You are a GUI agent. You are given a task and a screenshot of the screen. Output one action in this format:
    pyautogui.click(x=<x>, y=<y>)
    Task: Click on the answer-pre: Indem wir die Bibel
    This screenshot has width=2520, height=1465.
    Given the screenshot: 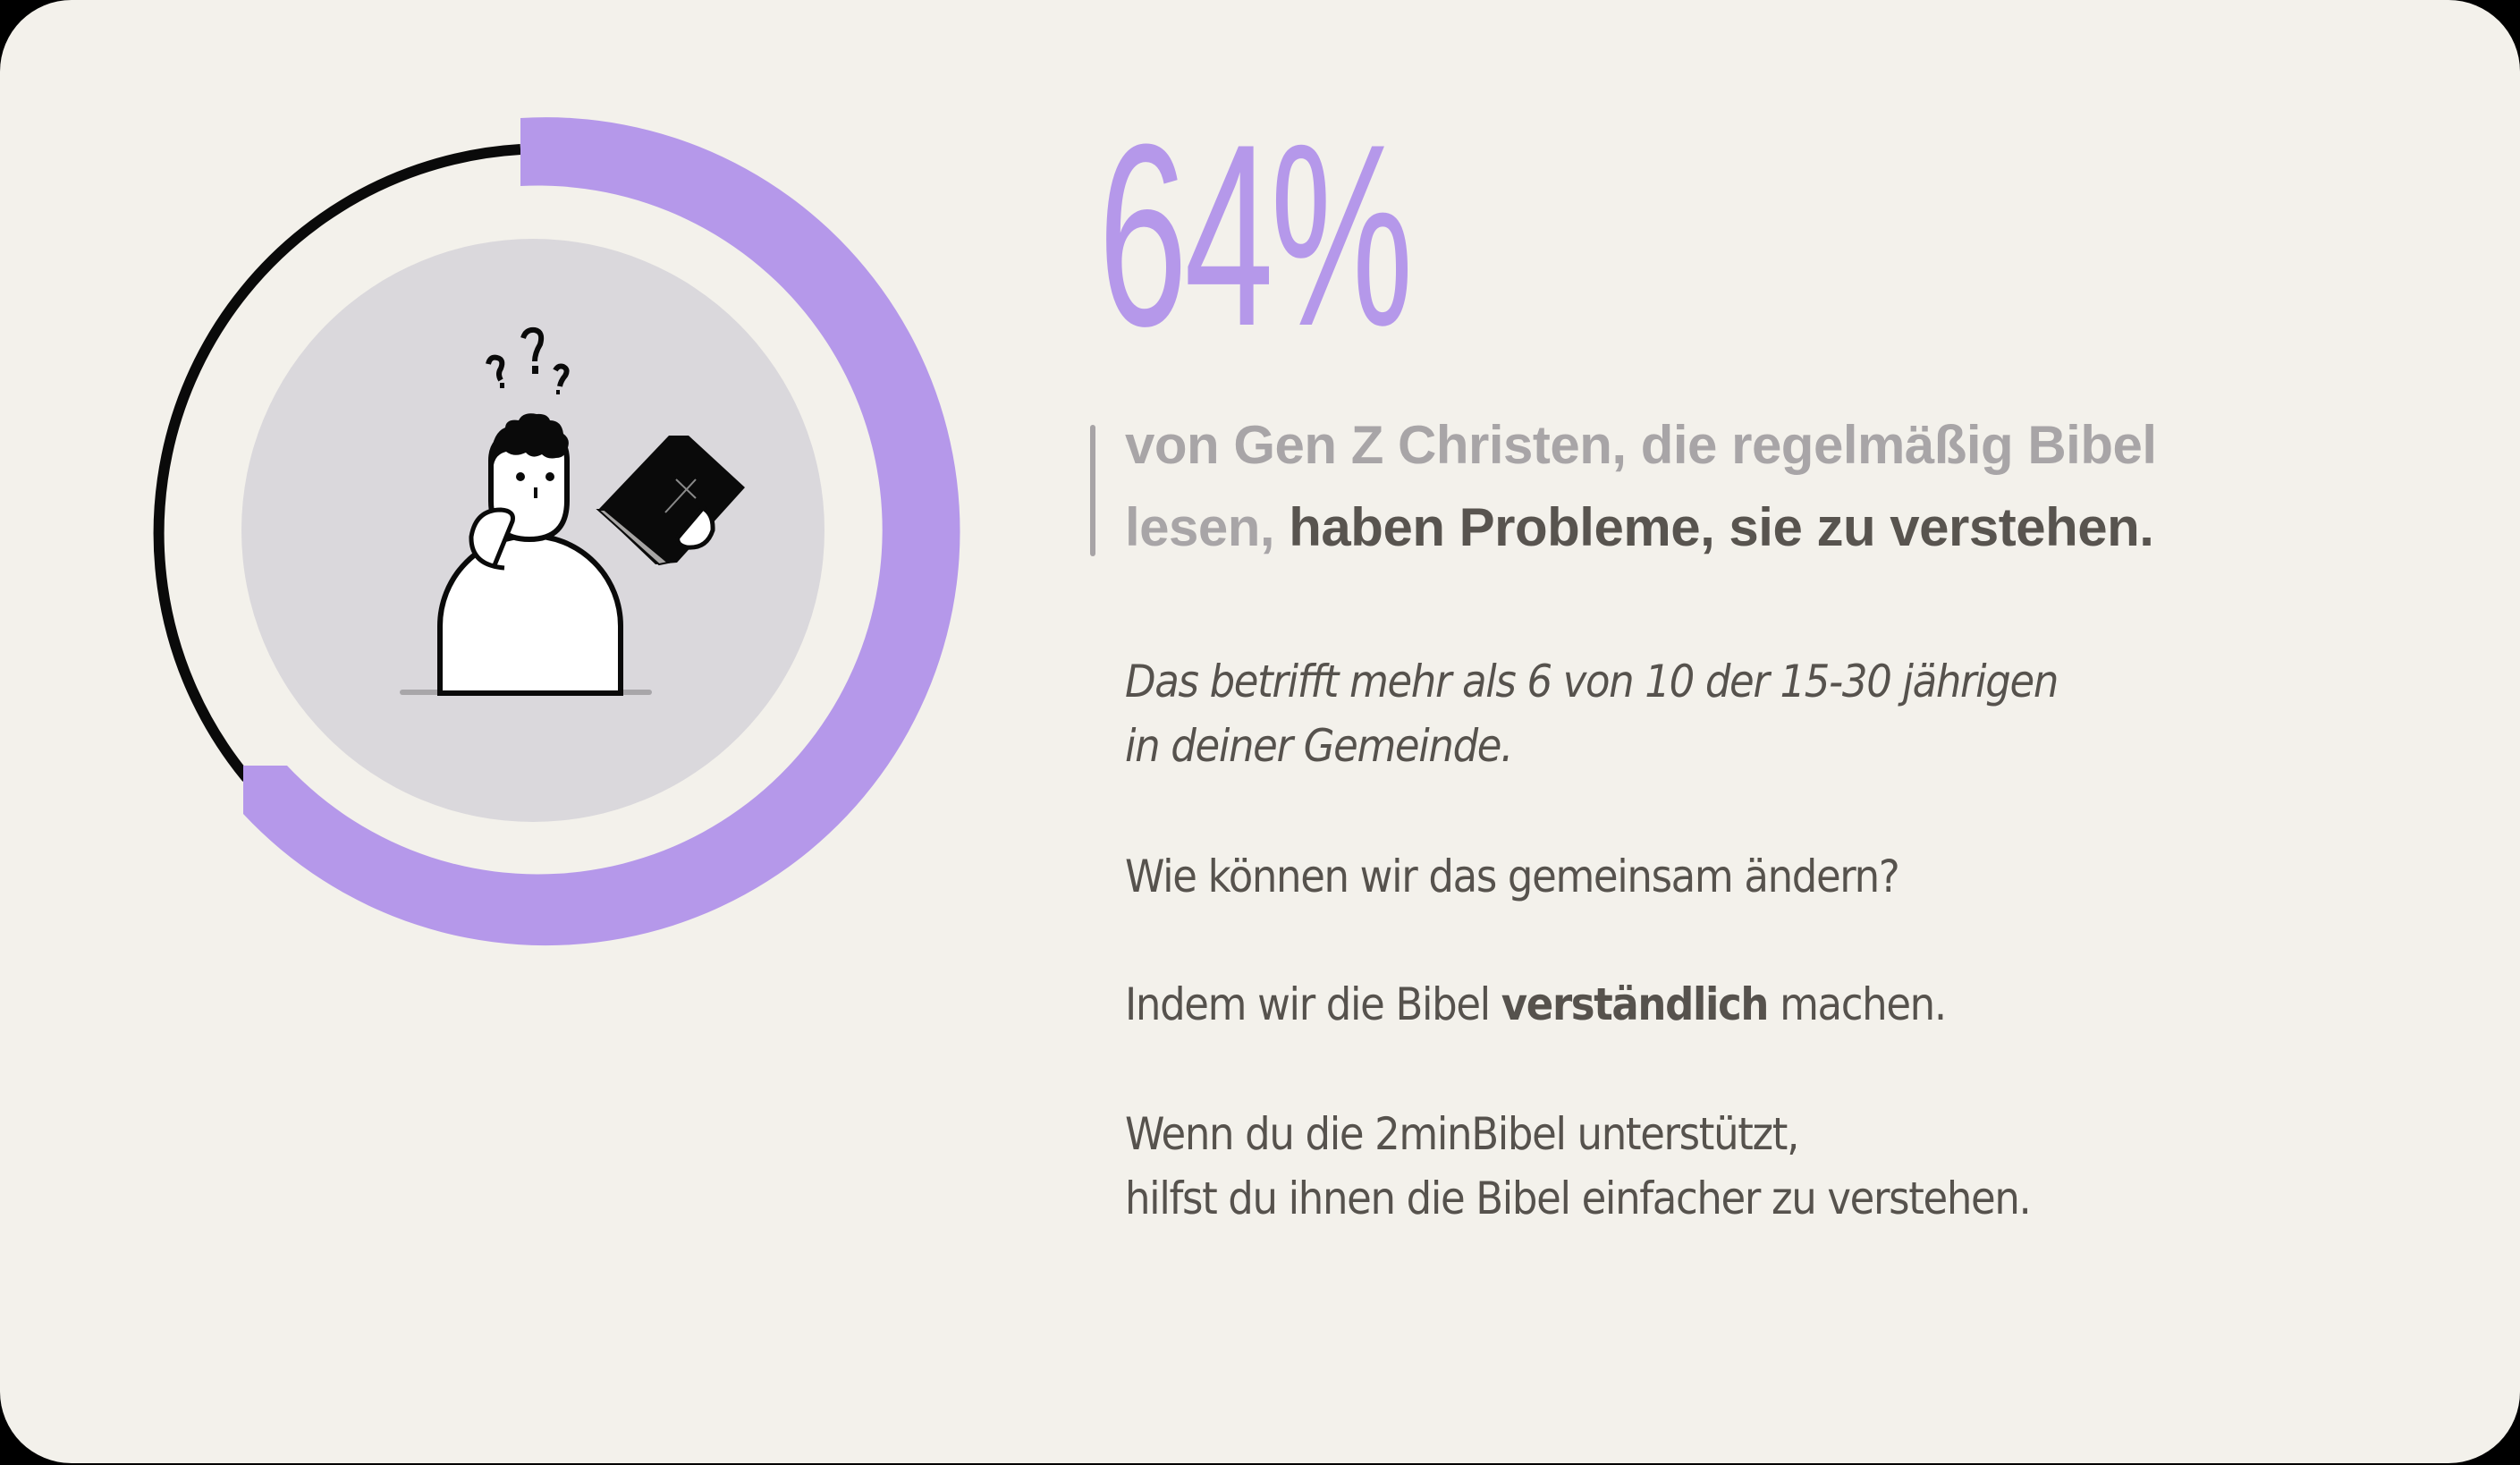 What is the action you would take?
    pyautogui.click(x=1313, y=1004)
    